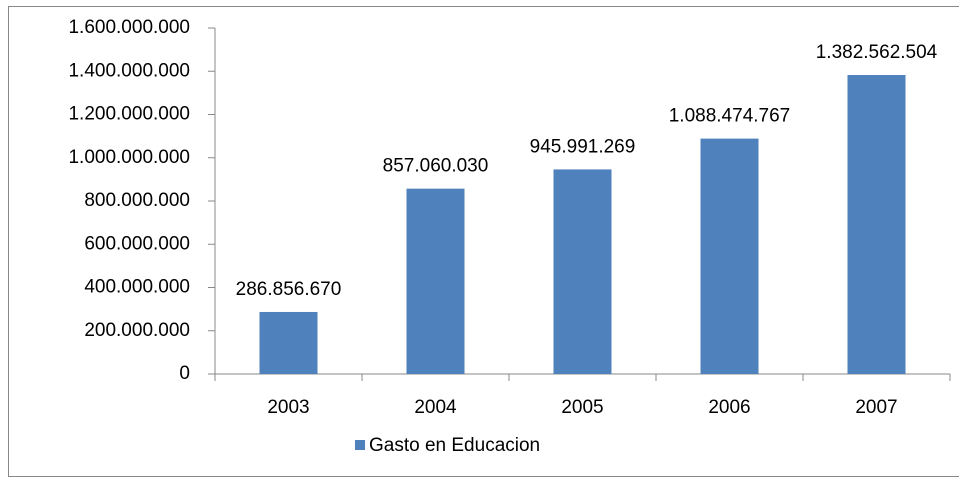 The width and height of the screenshot is (959, 482). Describe the element at coordinates (137, 243) in the screenshot. I see `y-tick-label: 600.000.000` at that location.